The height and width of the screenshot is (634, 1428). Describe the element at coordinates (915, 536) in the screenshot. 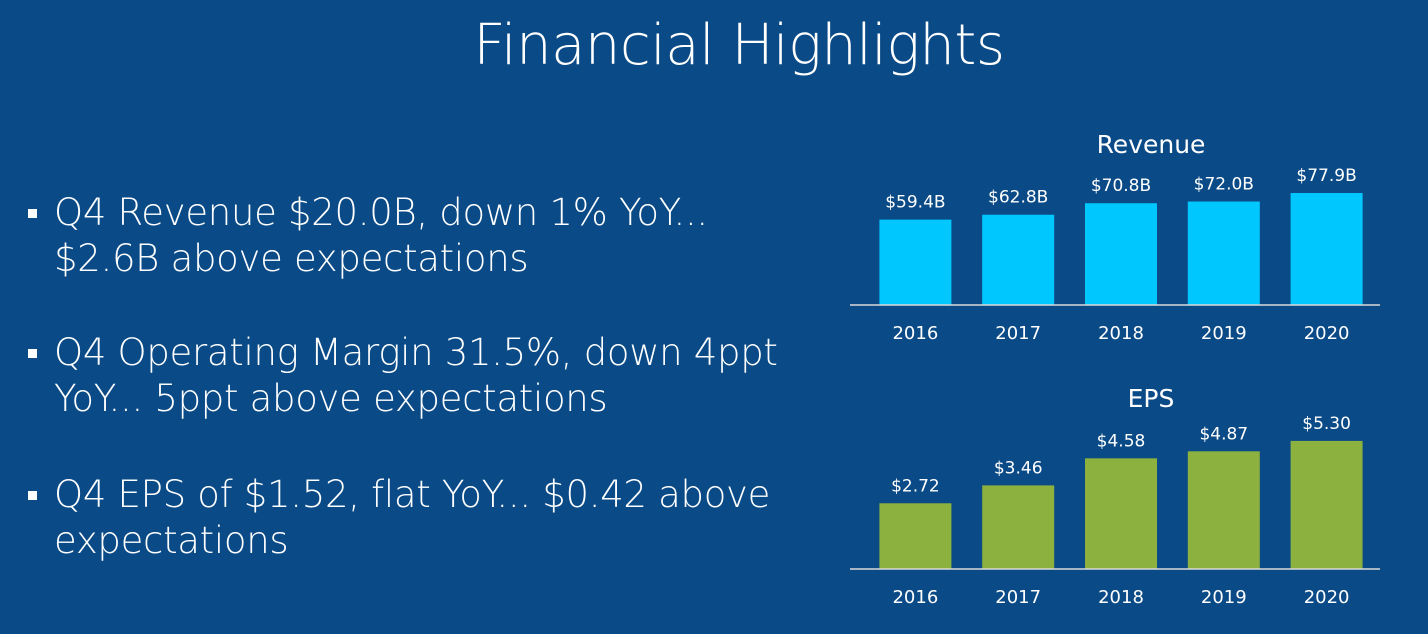

I see `eps-bar-2016` at that location.